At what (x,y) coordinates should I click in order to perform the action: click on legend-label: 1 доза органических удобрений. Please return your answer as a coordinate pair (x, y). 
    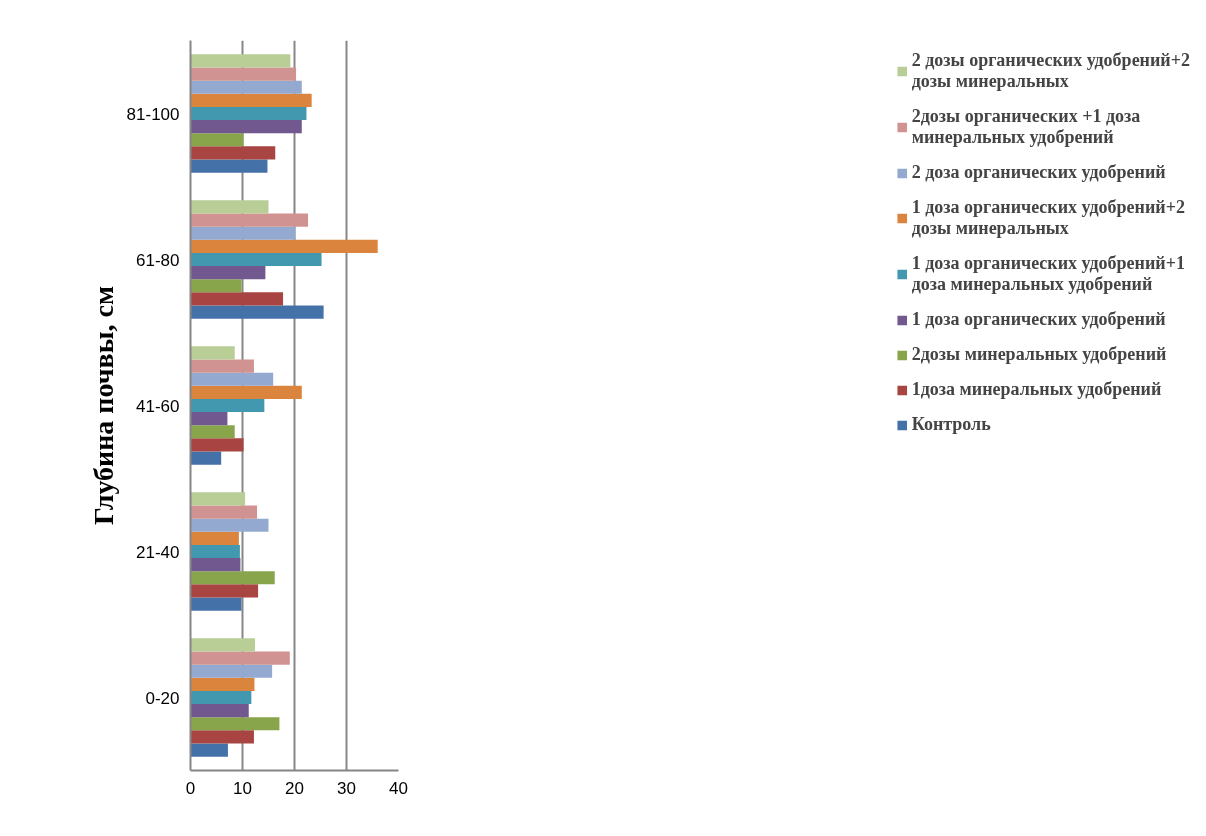
    Looking at the image, I should click on (1038, 319).